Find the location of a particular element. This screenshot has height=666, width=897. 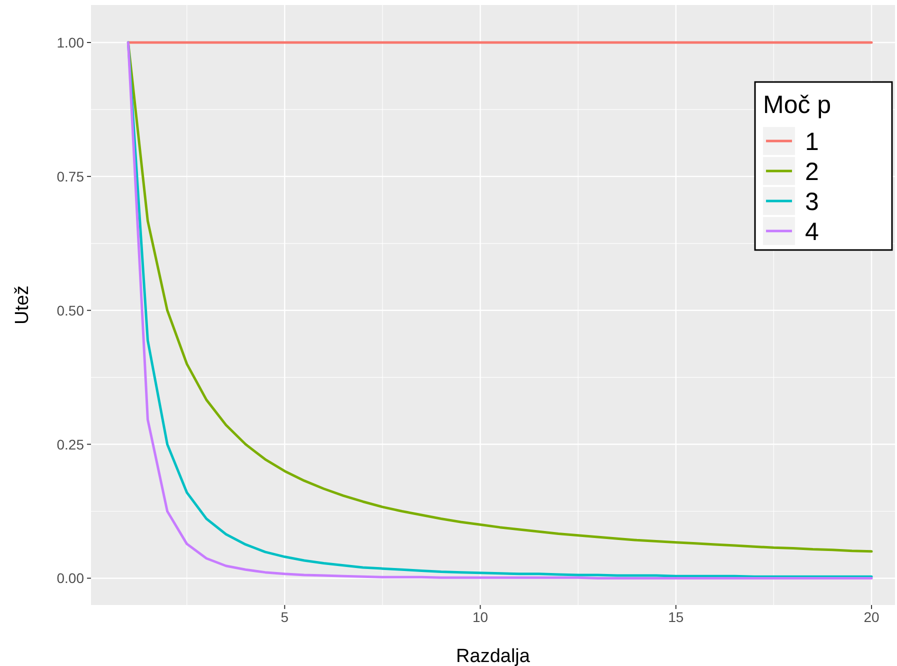

legend-label: 3 is located at coordinates (812, 202).